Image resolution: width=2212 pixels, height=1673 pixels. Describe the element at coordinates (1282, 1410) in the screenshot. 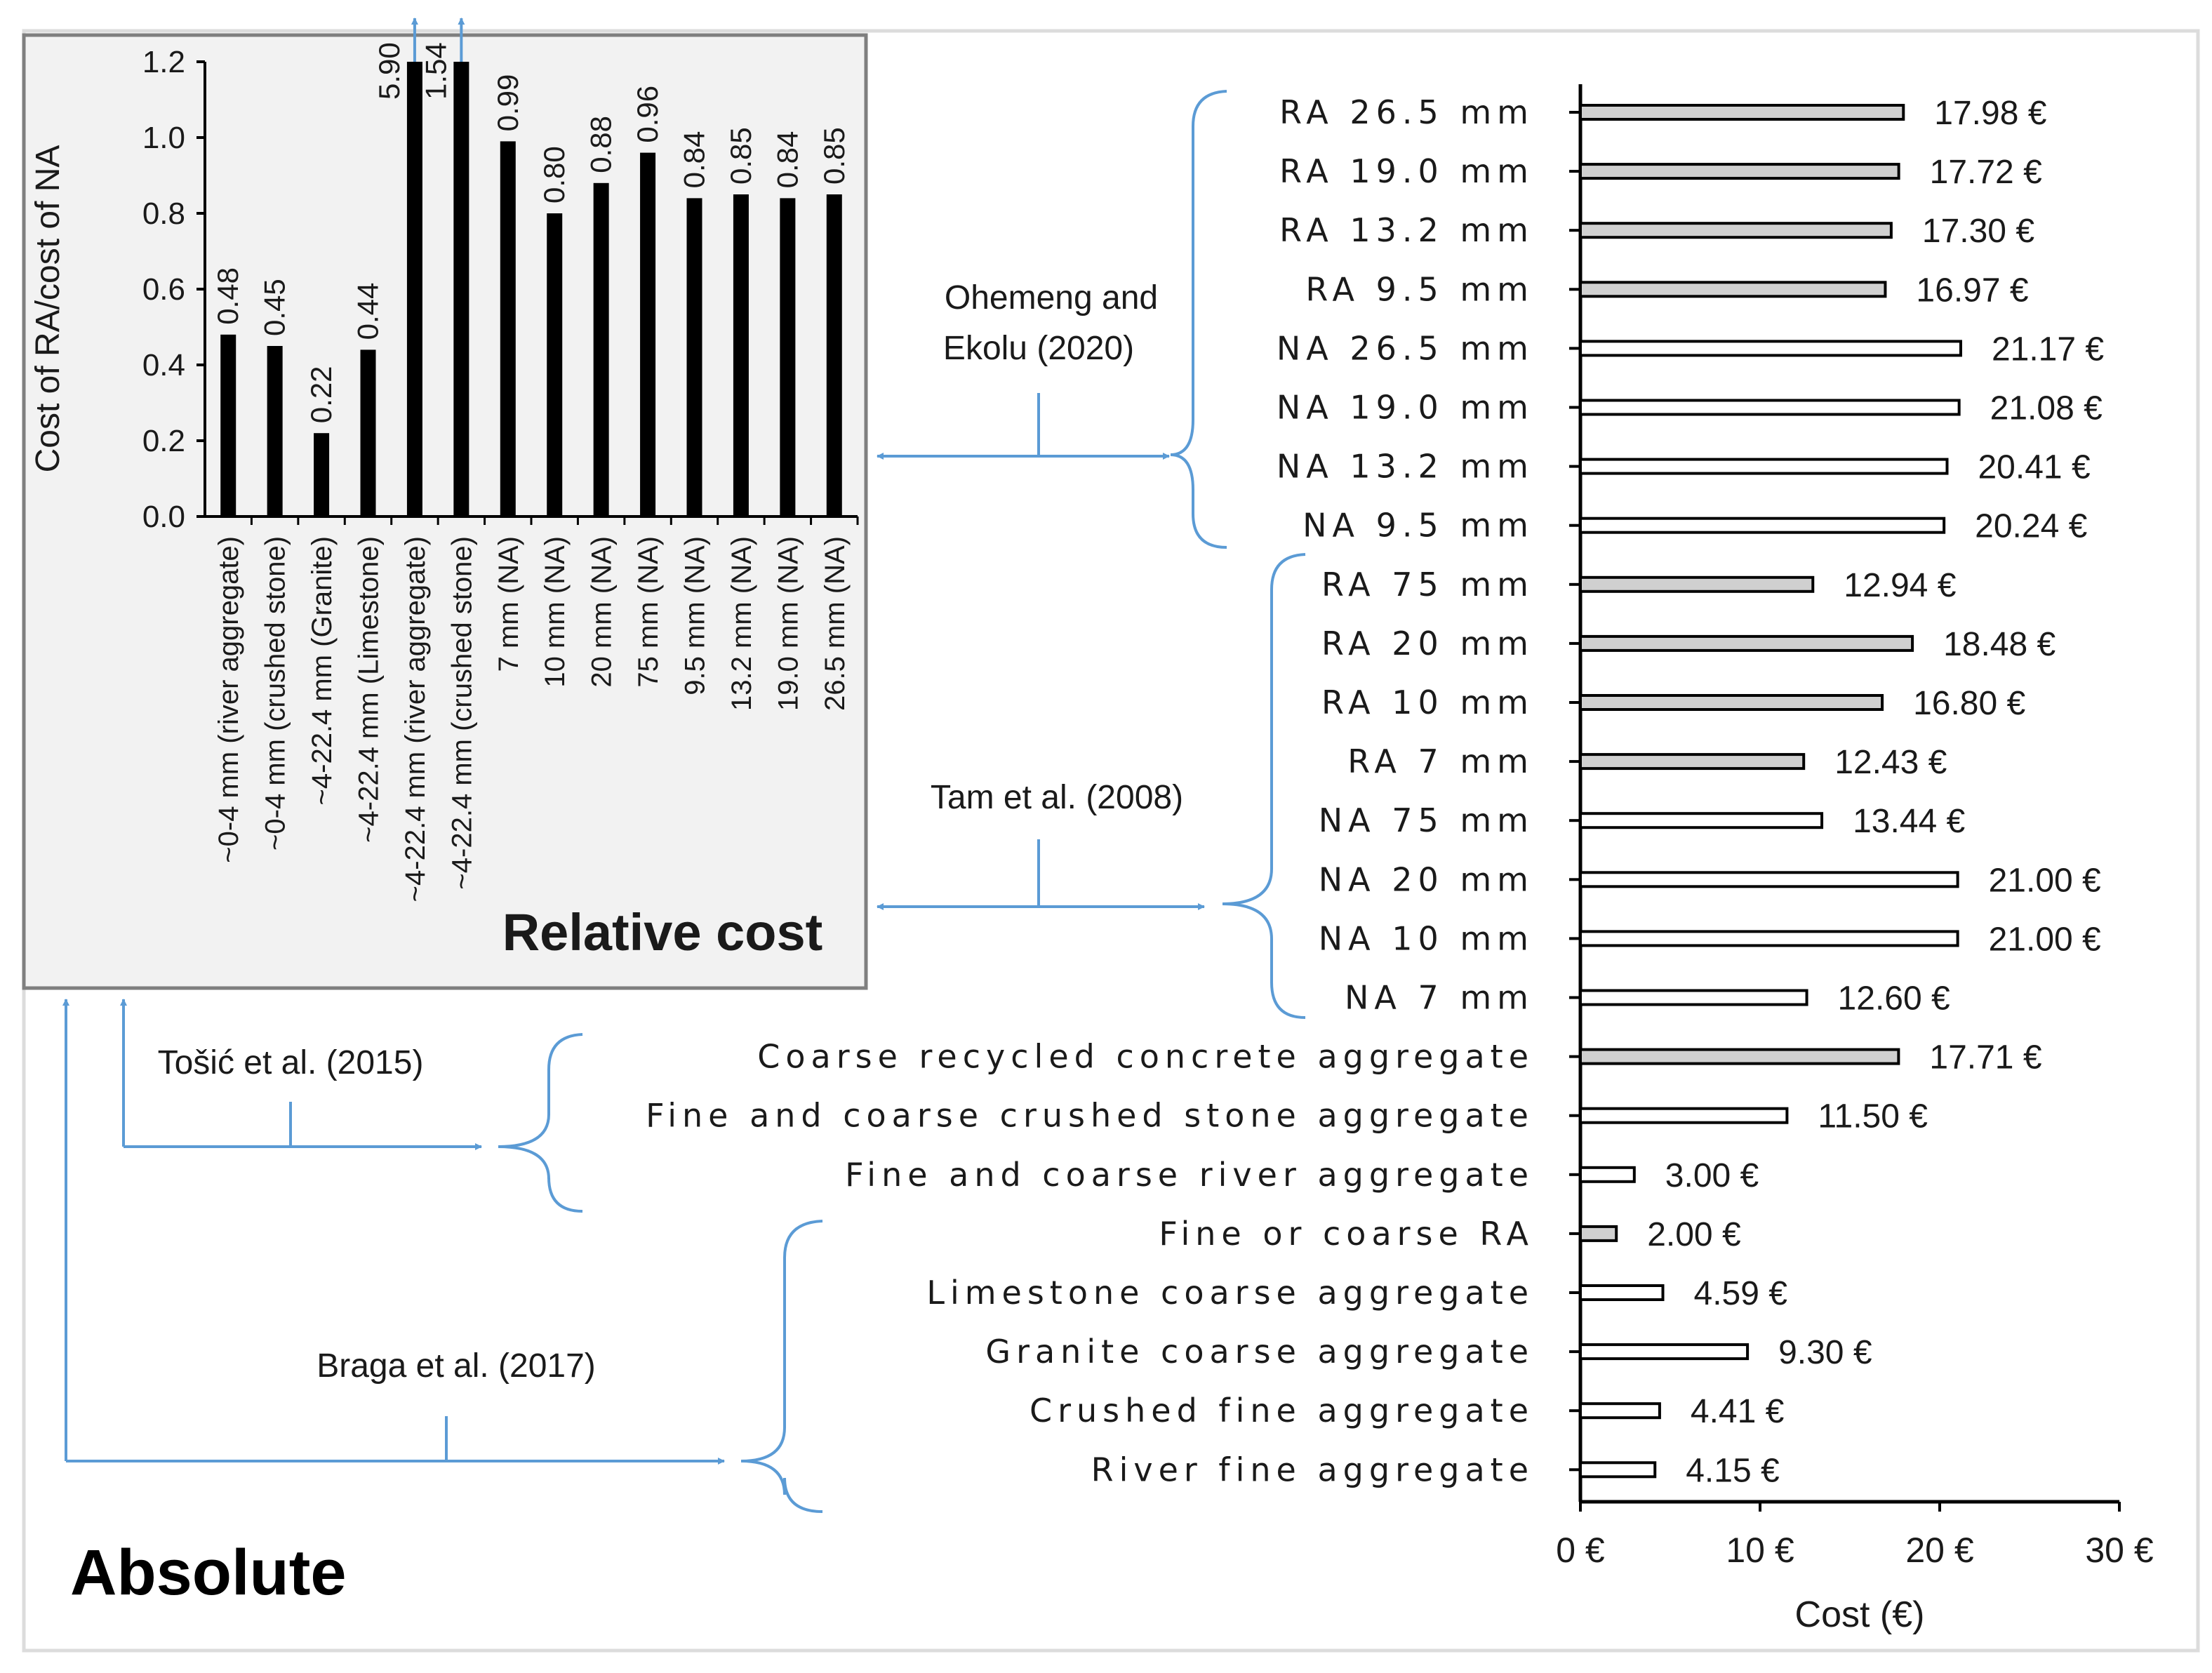

I see `absolute-category-label: Crushed fine aggregate` at that location.